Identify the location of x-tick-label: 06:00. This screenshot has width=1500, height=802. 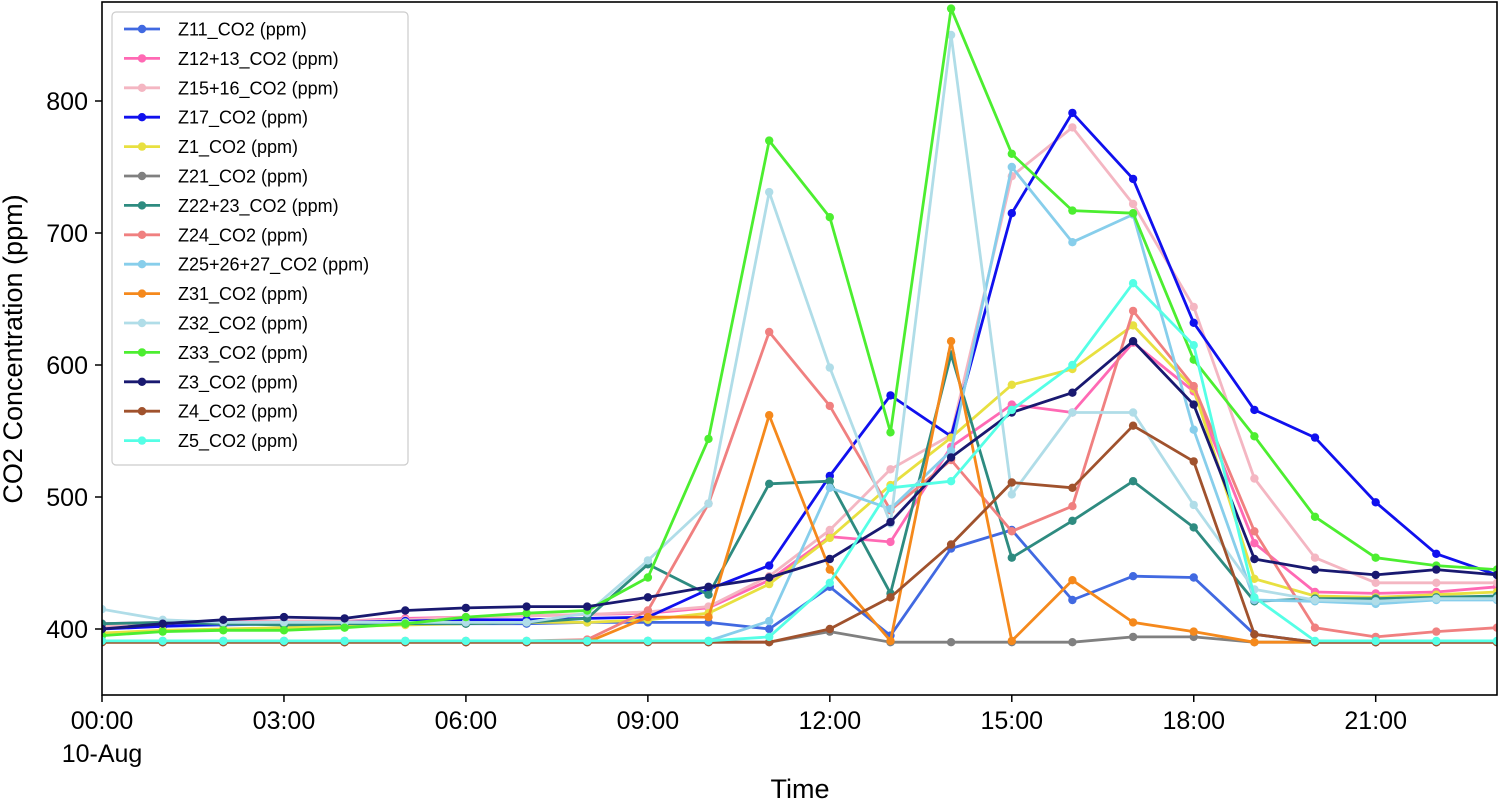
(466, 721).